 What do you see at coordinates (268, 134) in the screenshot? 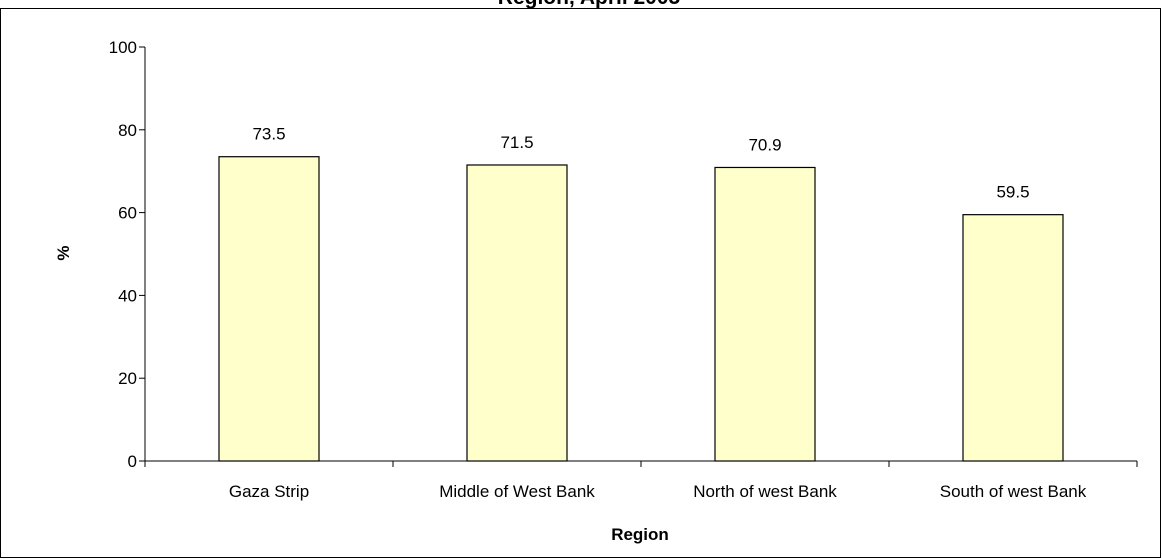
I see `bar-value-label: 73.5` at bounding box center [268, 134].